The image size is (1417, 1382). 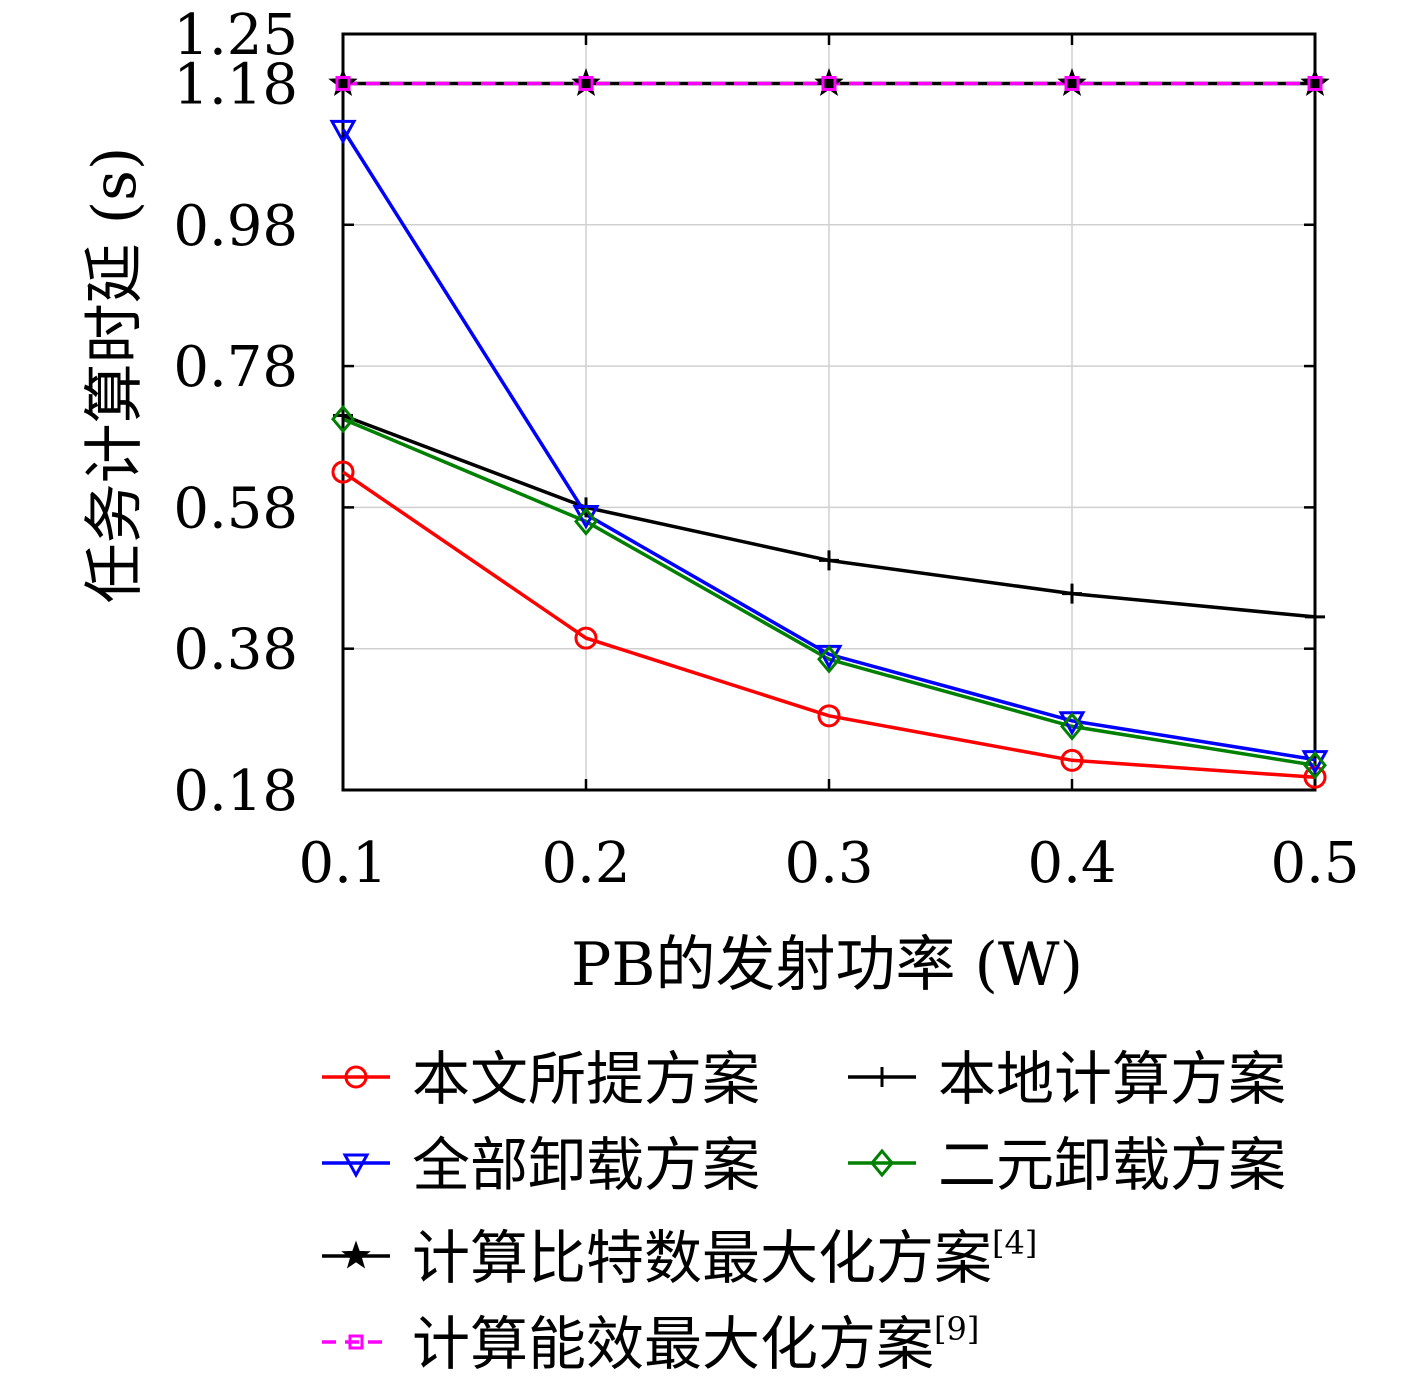 What do you see at coordinates (586, 1079) in the screenshot?
I see `legend-label: 本文所提方案` at bounding box center [586, 1079].